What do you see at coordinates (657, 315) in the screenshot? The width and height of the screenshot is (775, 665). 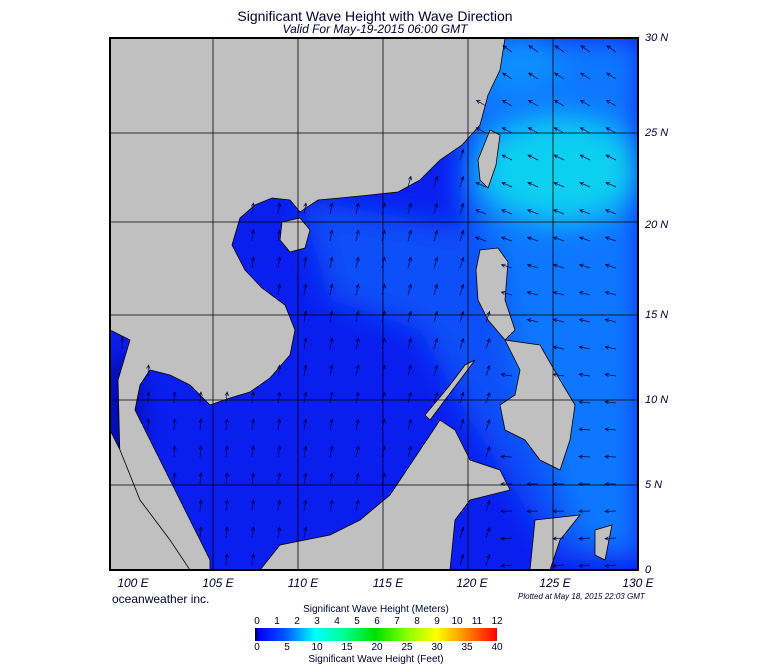 I see `lat-label: 15 N` at bounding box center [657, 315].